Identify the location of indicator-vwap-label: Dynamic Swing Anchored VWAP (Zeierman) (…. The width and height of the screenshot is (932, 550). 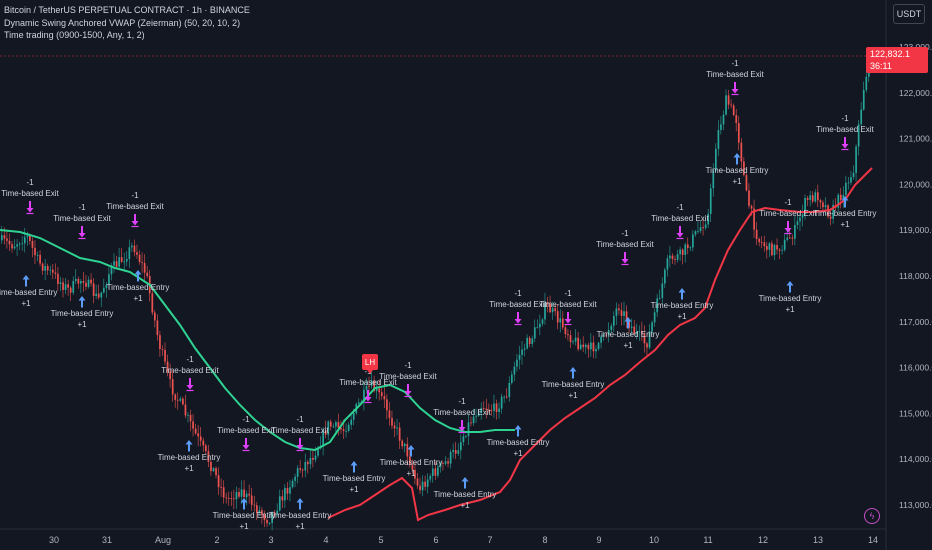
(122, 22).